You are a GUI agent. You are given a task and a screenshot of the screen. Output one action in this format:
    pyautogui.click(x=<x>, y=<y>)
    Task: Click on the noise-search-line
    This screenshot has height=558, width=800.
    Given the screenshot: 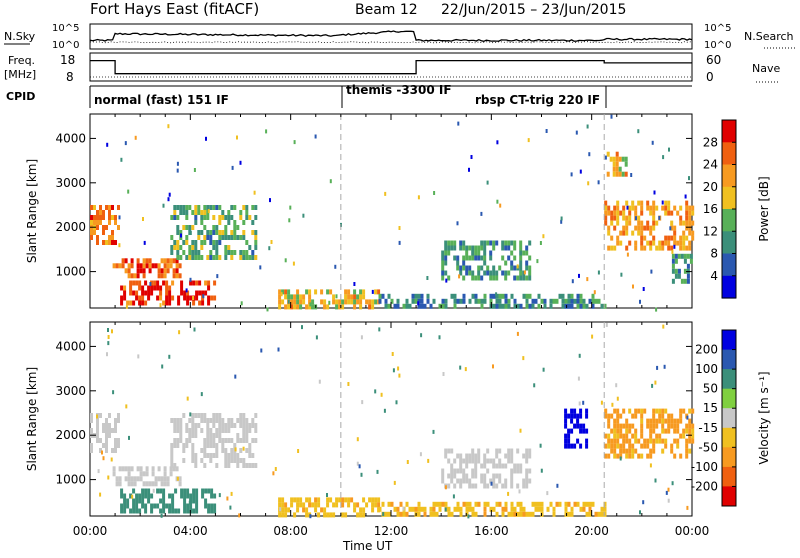 What is the action you would take?
    pyautogui.click(x=390, y=42)
    